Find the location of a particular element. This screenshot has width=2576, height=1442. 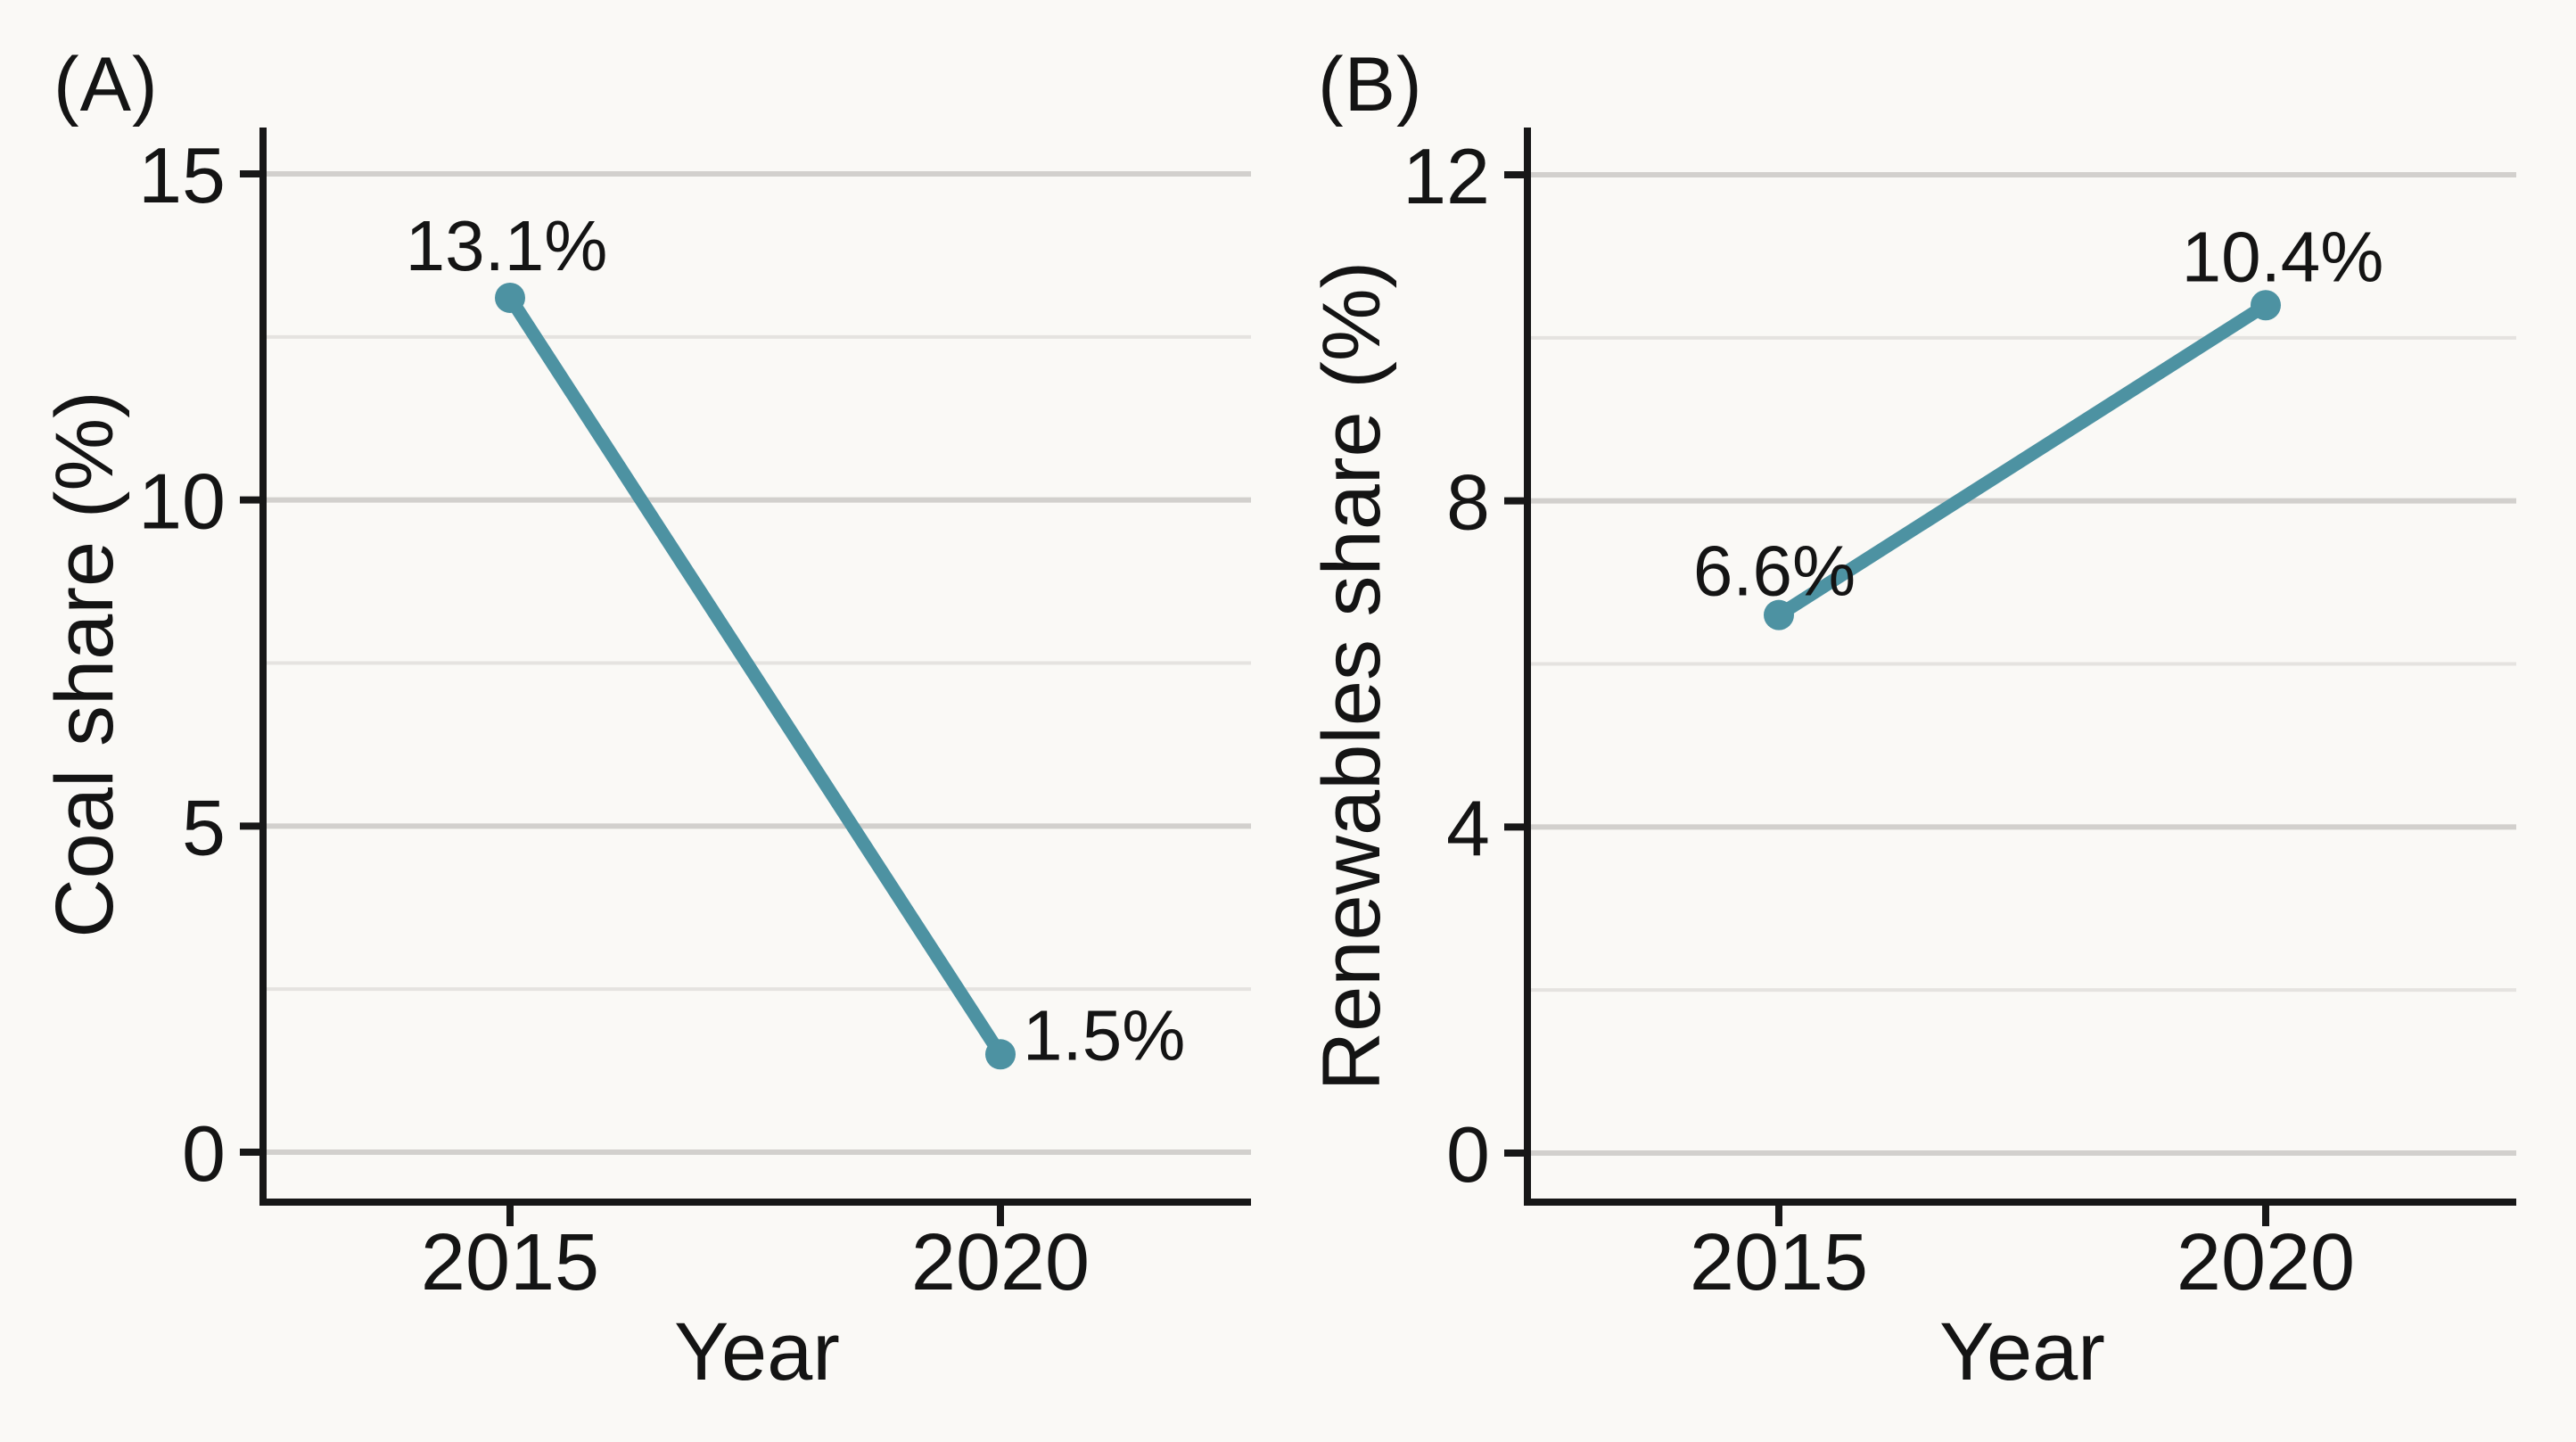

panel-a-label: (A) is located at coordinates (106, 85).